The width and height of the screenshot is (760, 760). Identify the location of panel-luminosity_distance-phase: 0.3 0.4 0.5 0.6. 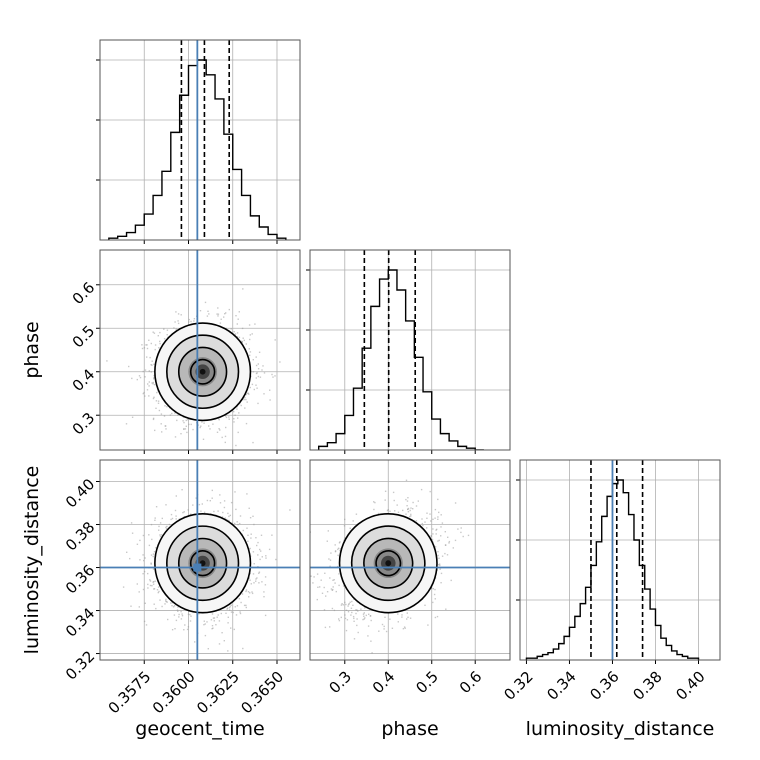
(405, 578).